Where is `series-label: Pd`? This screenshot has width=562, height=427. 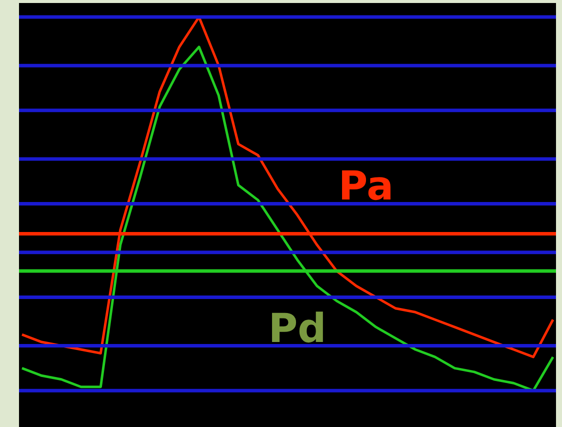 series-label: Pd is located at coordinates (297, 329).